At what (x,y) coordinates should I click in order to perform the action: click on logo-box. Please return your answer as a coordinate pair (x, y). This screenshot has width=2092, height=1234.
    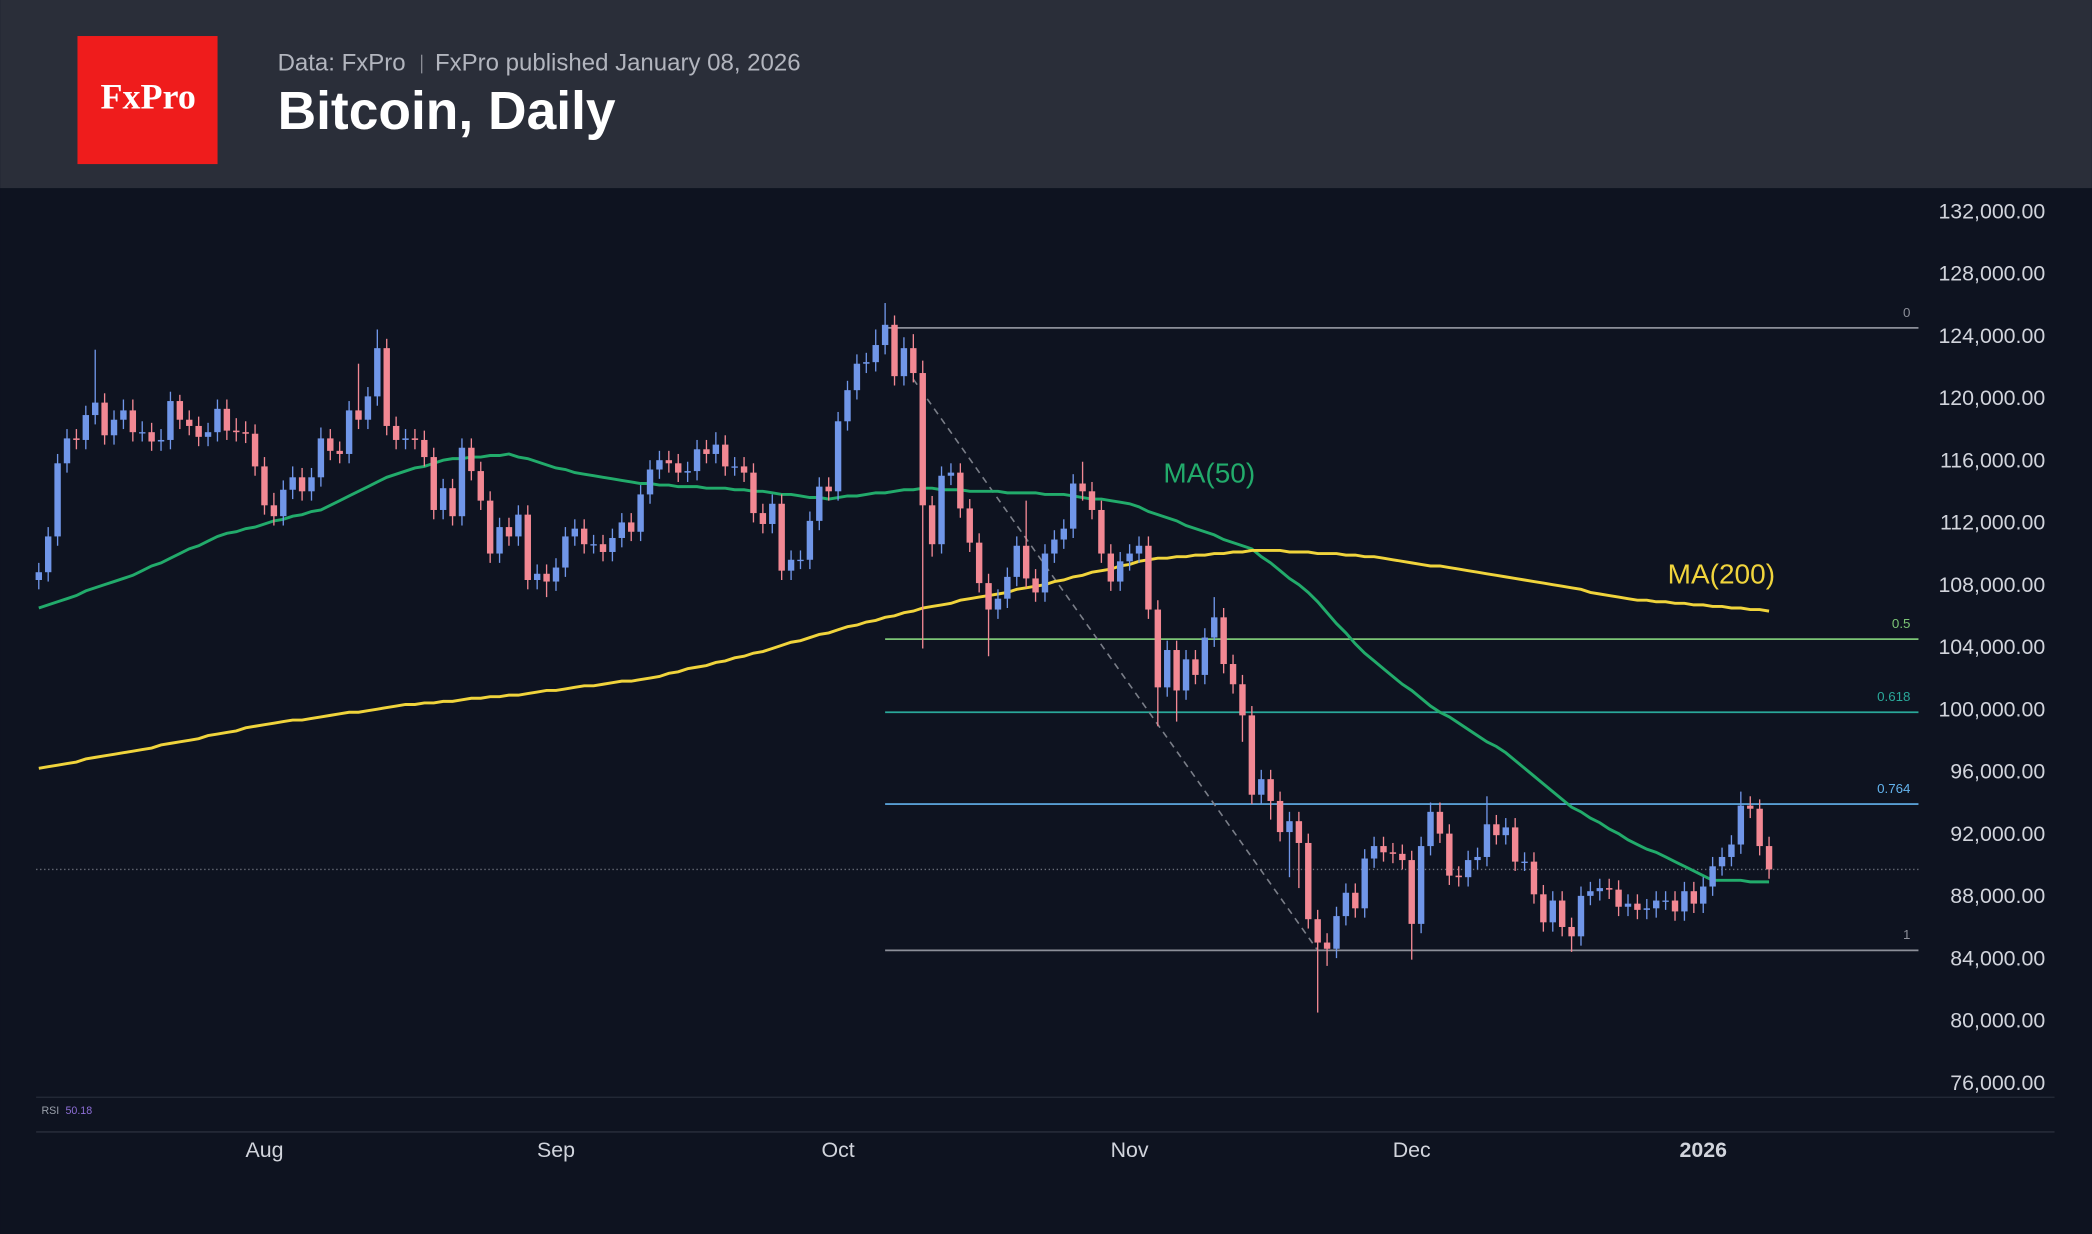
    Looking at the image, I should click on (147, 100).